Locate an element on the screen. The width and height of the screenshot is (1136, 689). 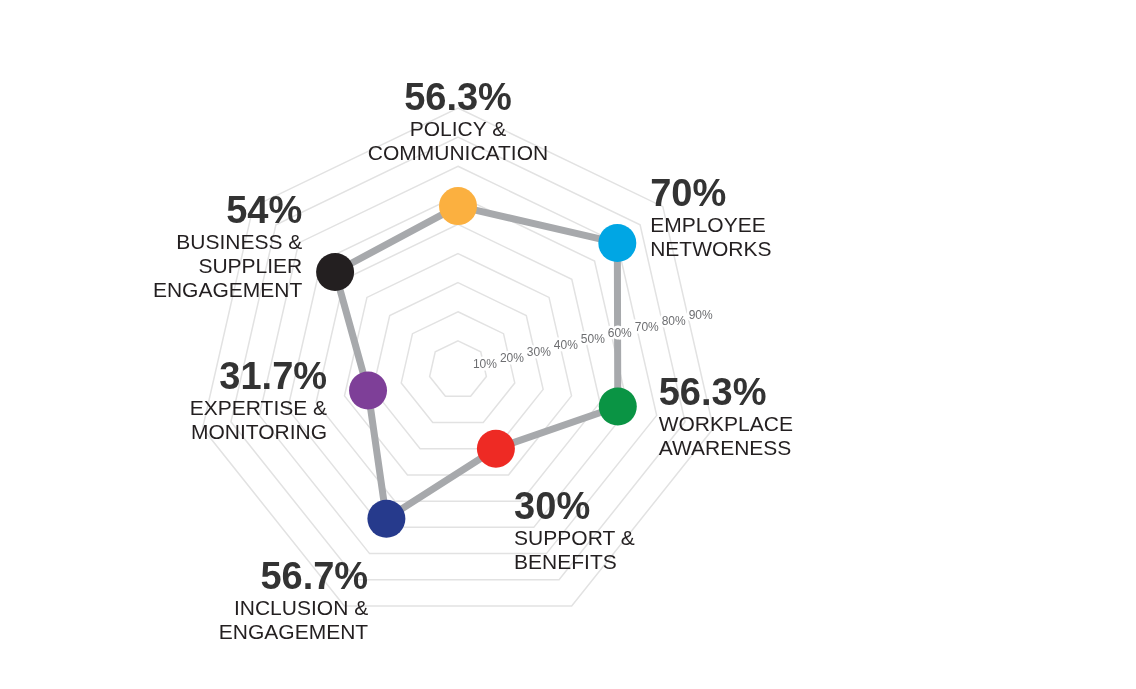
y-tick-label: 80% is located at coordinates (674, 320).